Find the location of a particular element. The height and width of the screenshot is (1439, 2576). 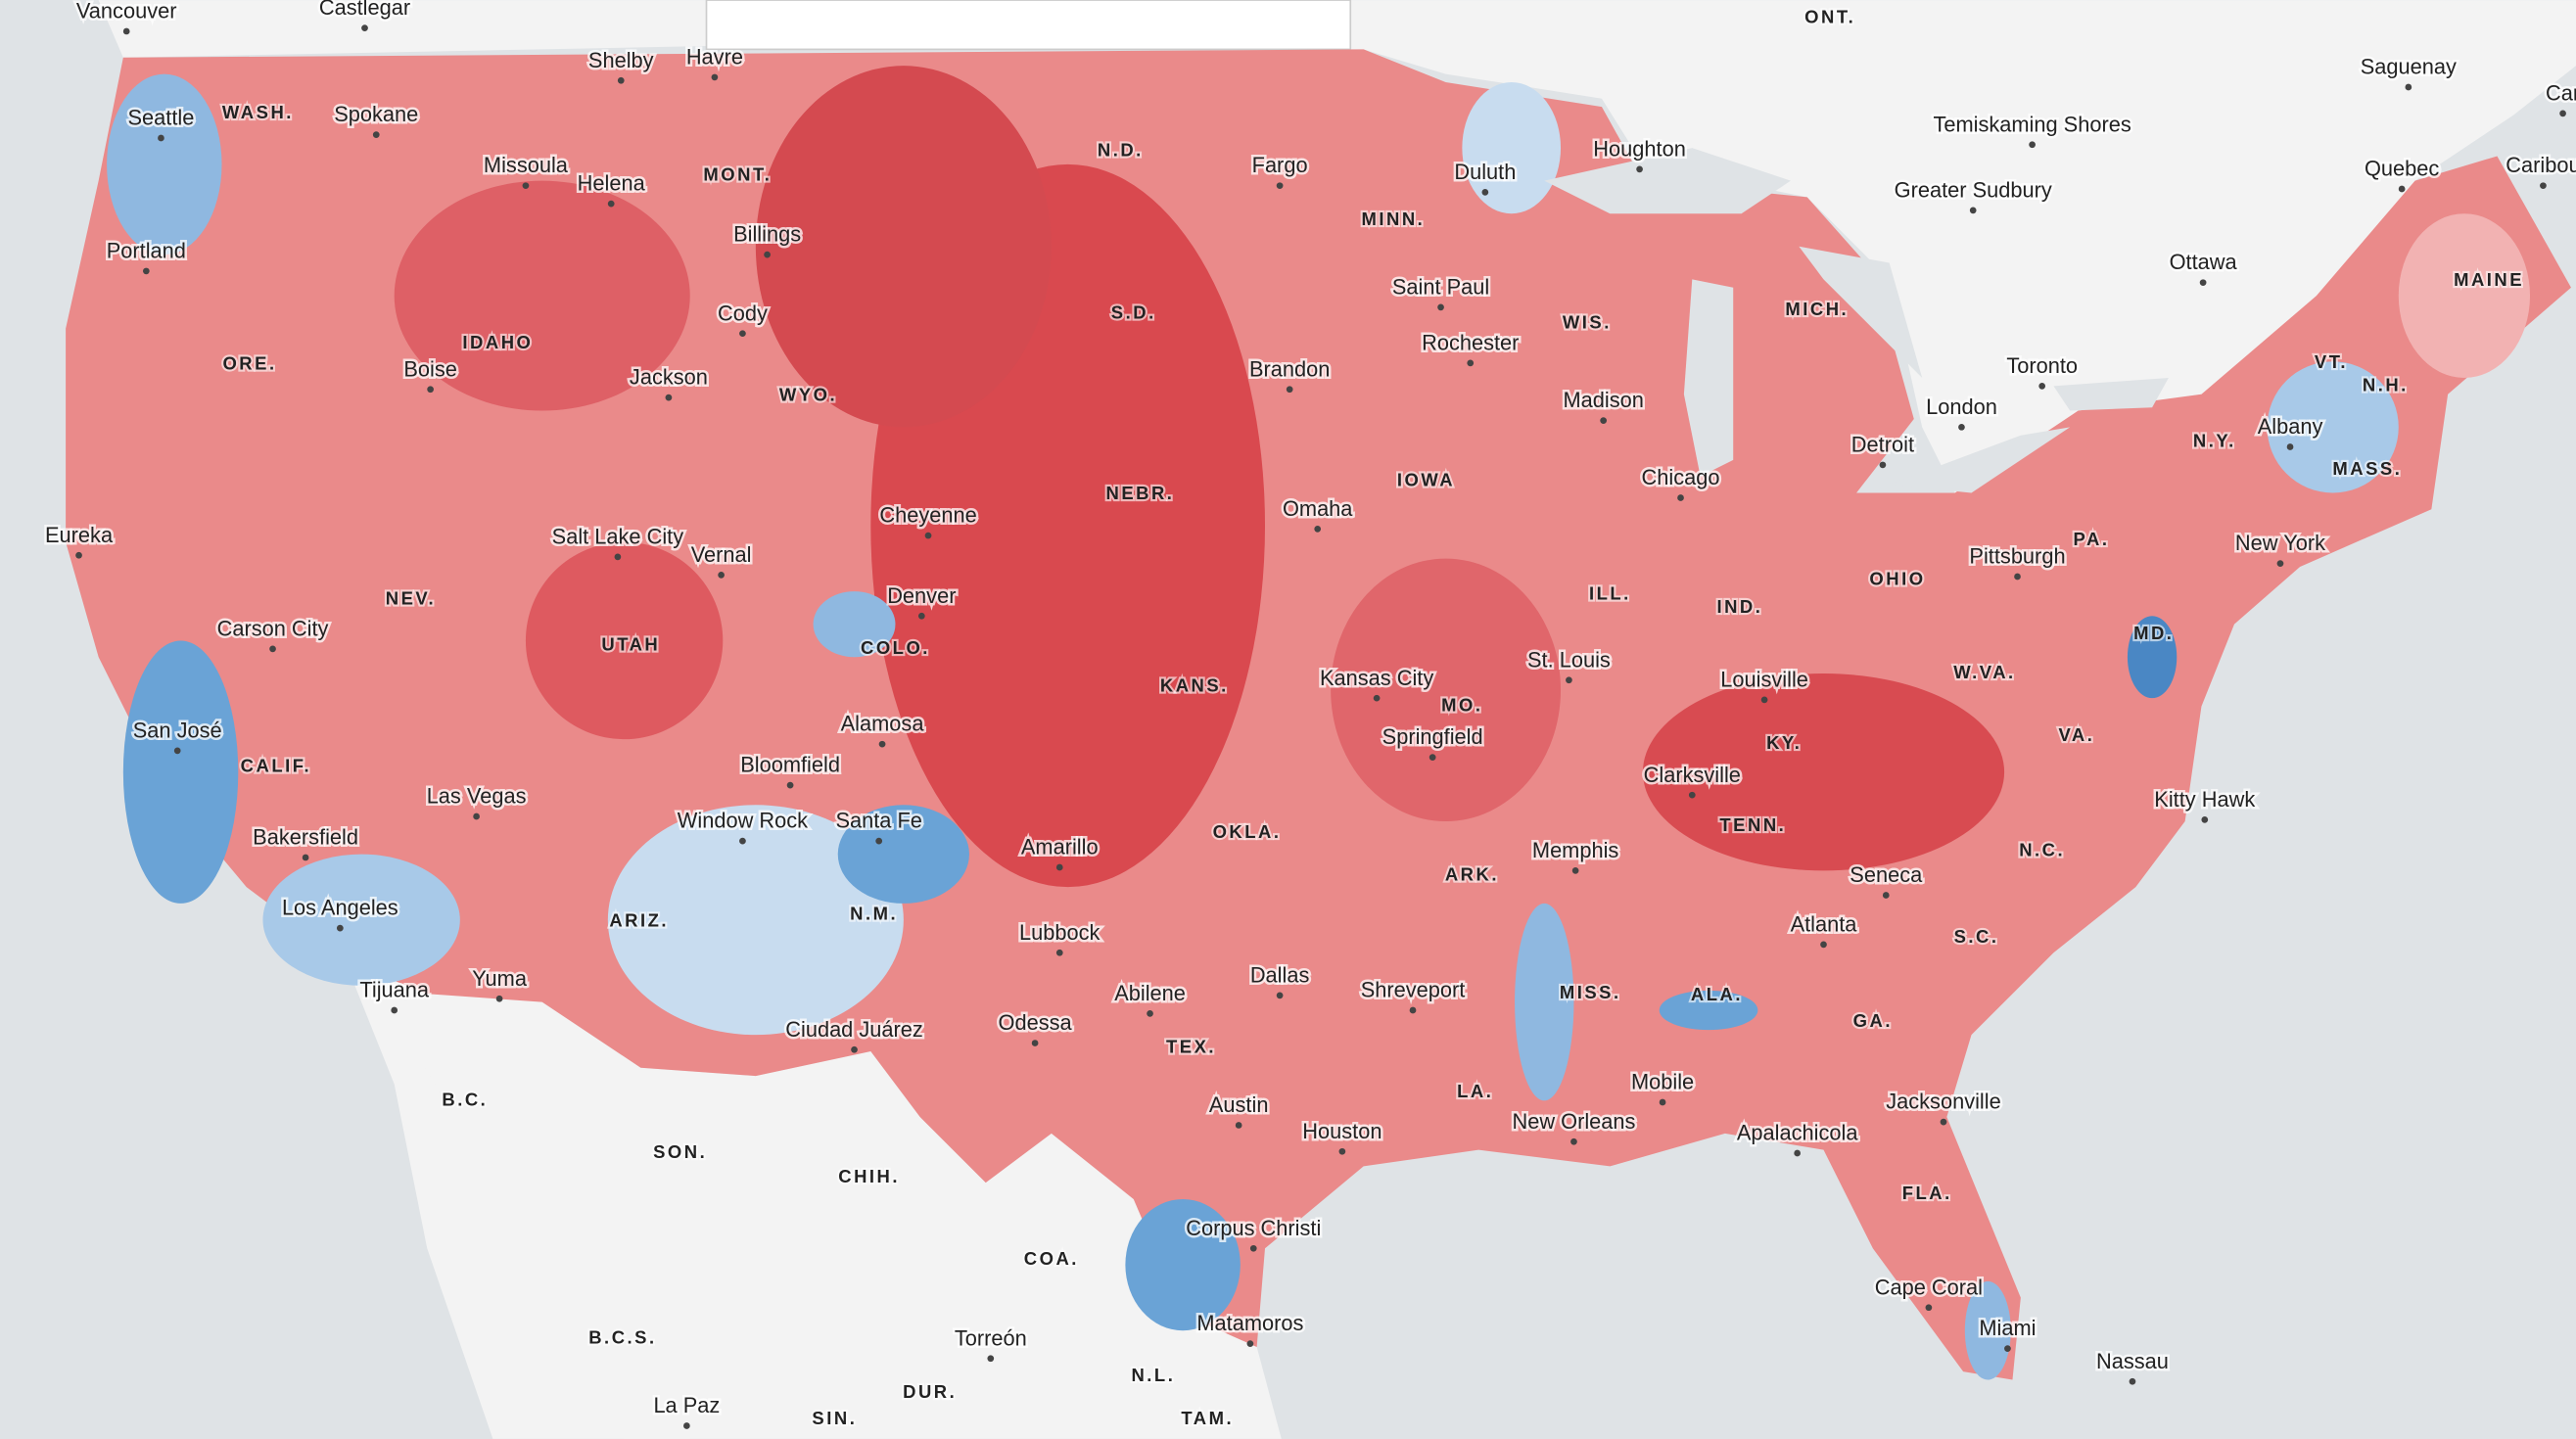

calif-blue is located at coordinates (180, 772).